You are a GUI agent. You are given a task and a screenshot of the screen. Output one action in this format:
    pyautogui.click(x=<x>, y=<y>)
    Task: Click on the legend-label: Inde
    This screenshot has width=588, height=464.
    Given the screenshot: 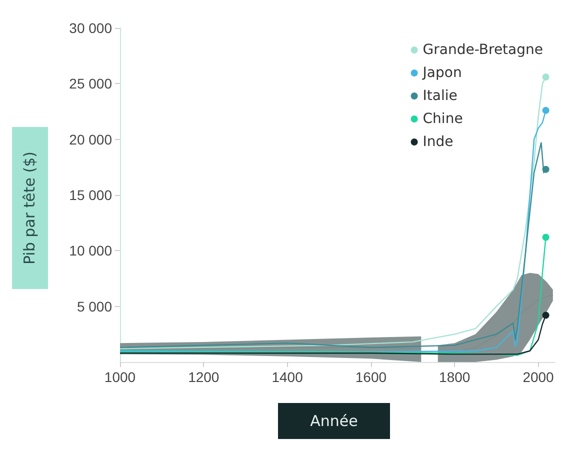 What is the action you would take?
    pyautogui.click(x=438, y=142)
    